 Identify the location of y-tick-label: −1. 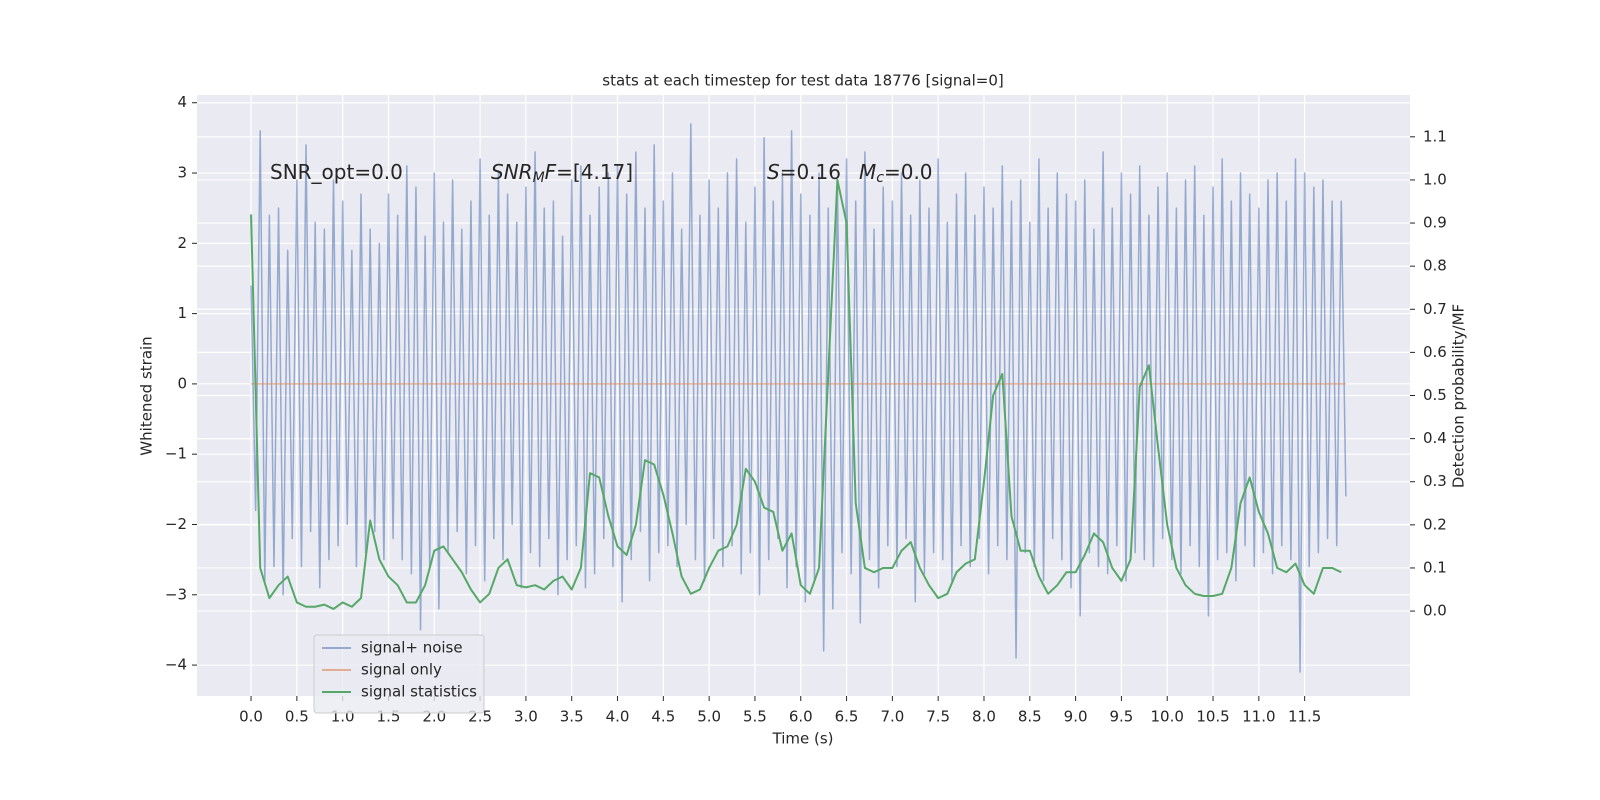
(176, 454).